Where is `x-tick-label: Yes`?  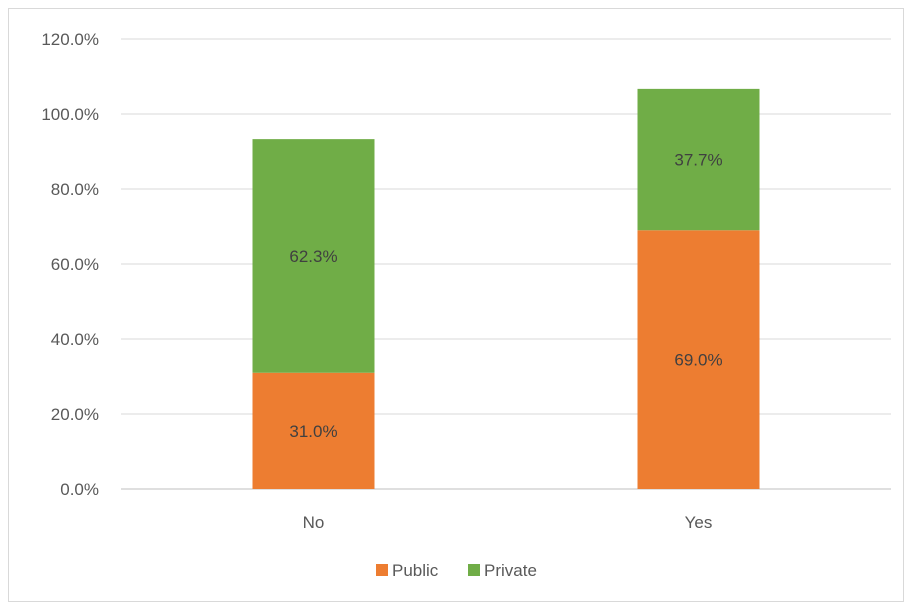
x-tick-label: Yes is located at coordinates (699, 522).